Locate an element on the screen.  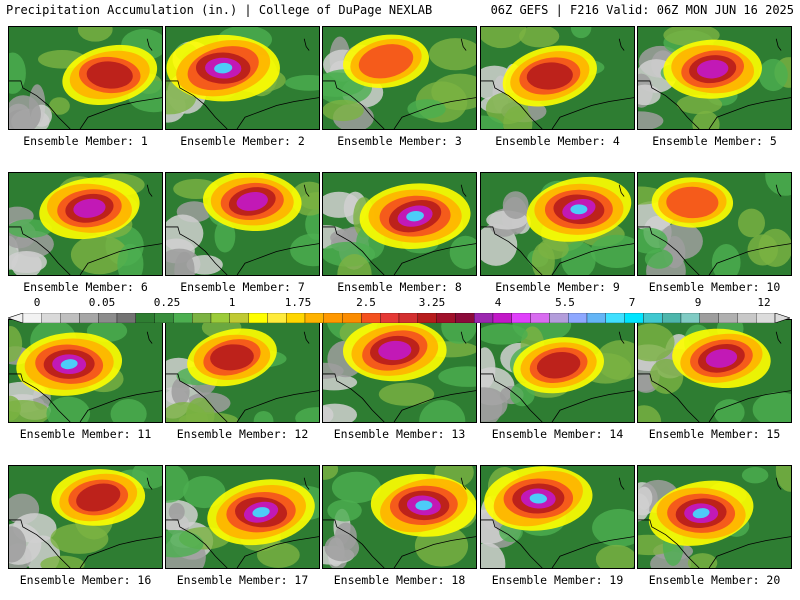
ensemble-member-label: Ensemble Member: 4 is located at coordinates (557, 141).